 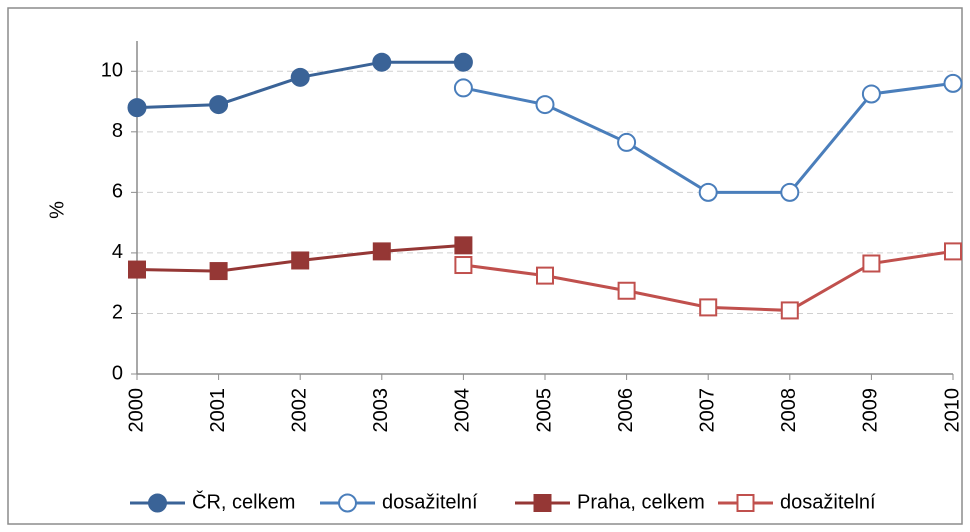 I want to click on x-tick-label: 2004, so click(x=463, y=410).